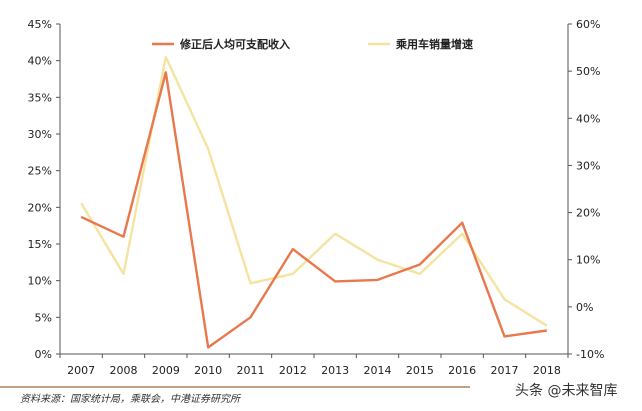  What do you see at coordinates (208, 370) in the screenshot?
I see `x-tick-label: 2010` at bounding box center [208, 370].